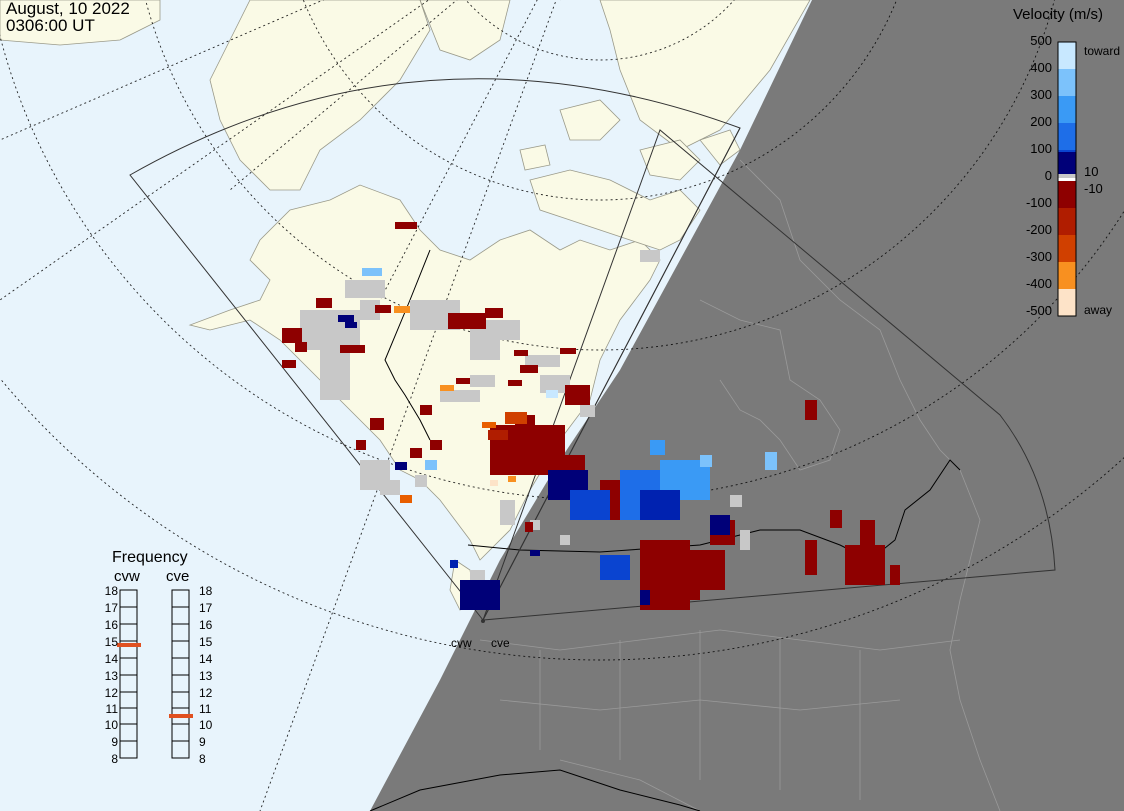 This screenshot has width=1124, height=811. What do you see at coordinates (206, 725) in the screenshot?
I see `freq-scale-right: 10` at bounding box center [206, 725].